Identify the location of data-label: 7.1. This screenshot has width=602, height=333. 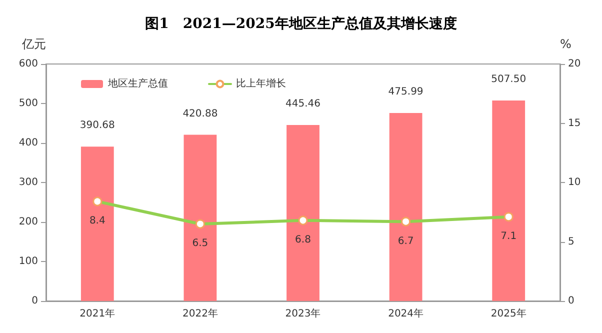
(508, 236).